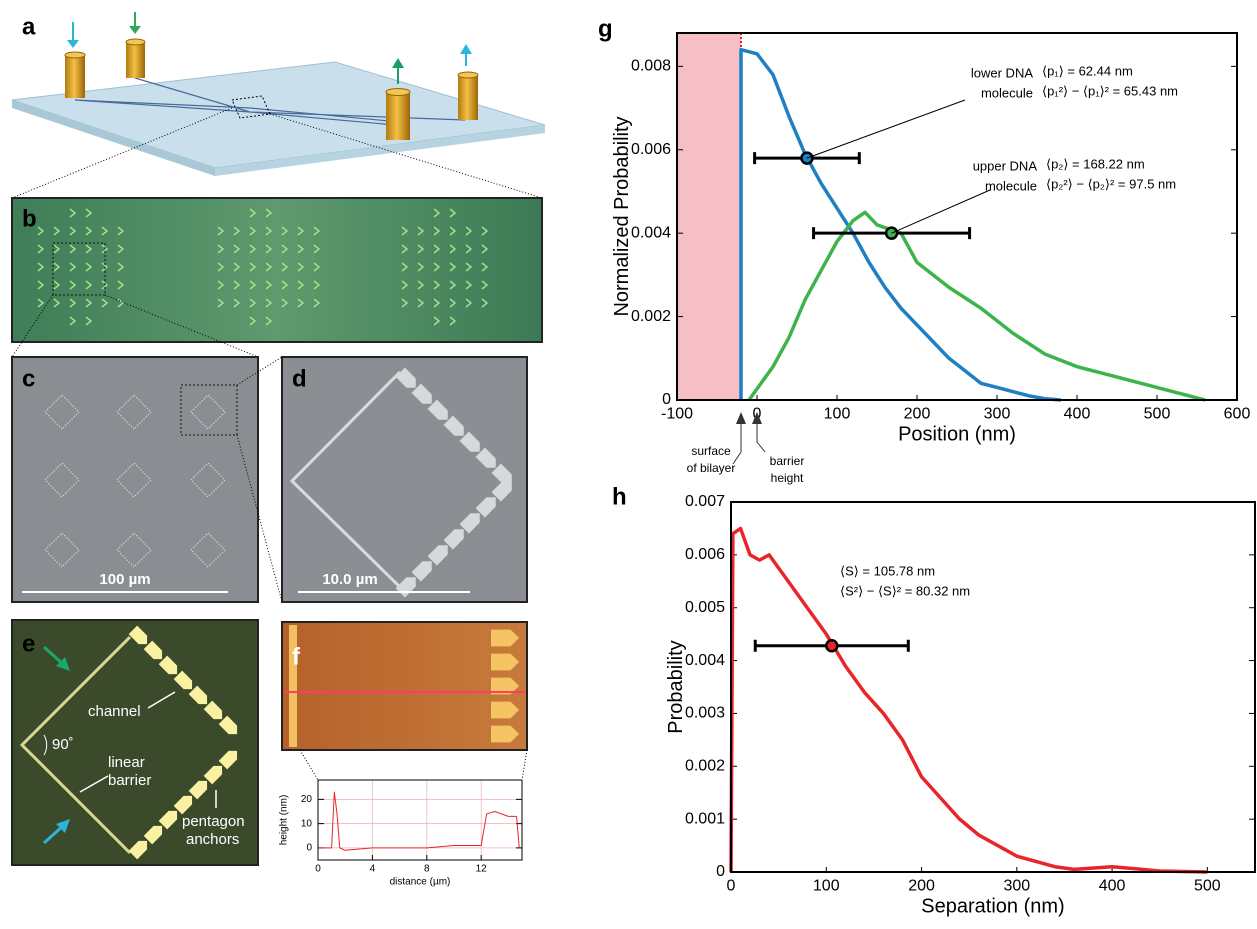 The height and width of the screenshot is (929, 1257). What do you see at coordinates (277, 270) in the screenshot?
I see `panel-b-image` at bounding box center [277, 270].